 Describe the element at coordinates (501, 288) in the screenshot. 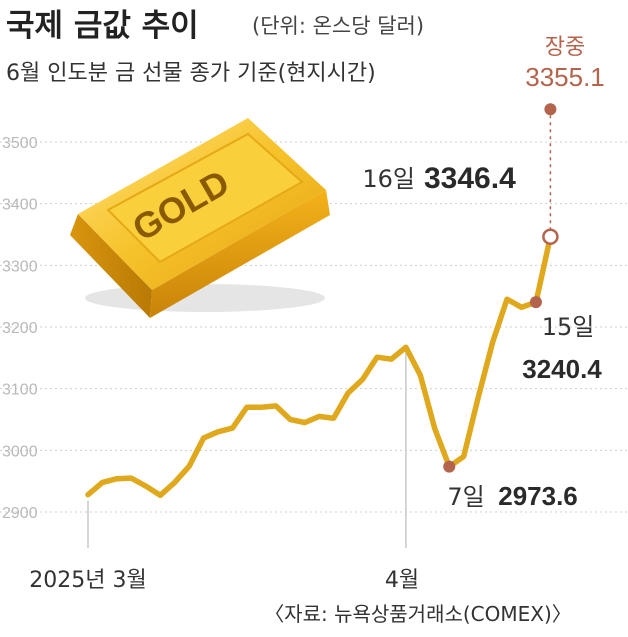

I see `point-markers` at that location.